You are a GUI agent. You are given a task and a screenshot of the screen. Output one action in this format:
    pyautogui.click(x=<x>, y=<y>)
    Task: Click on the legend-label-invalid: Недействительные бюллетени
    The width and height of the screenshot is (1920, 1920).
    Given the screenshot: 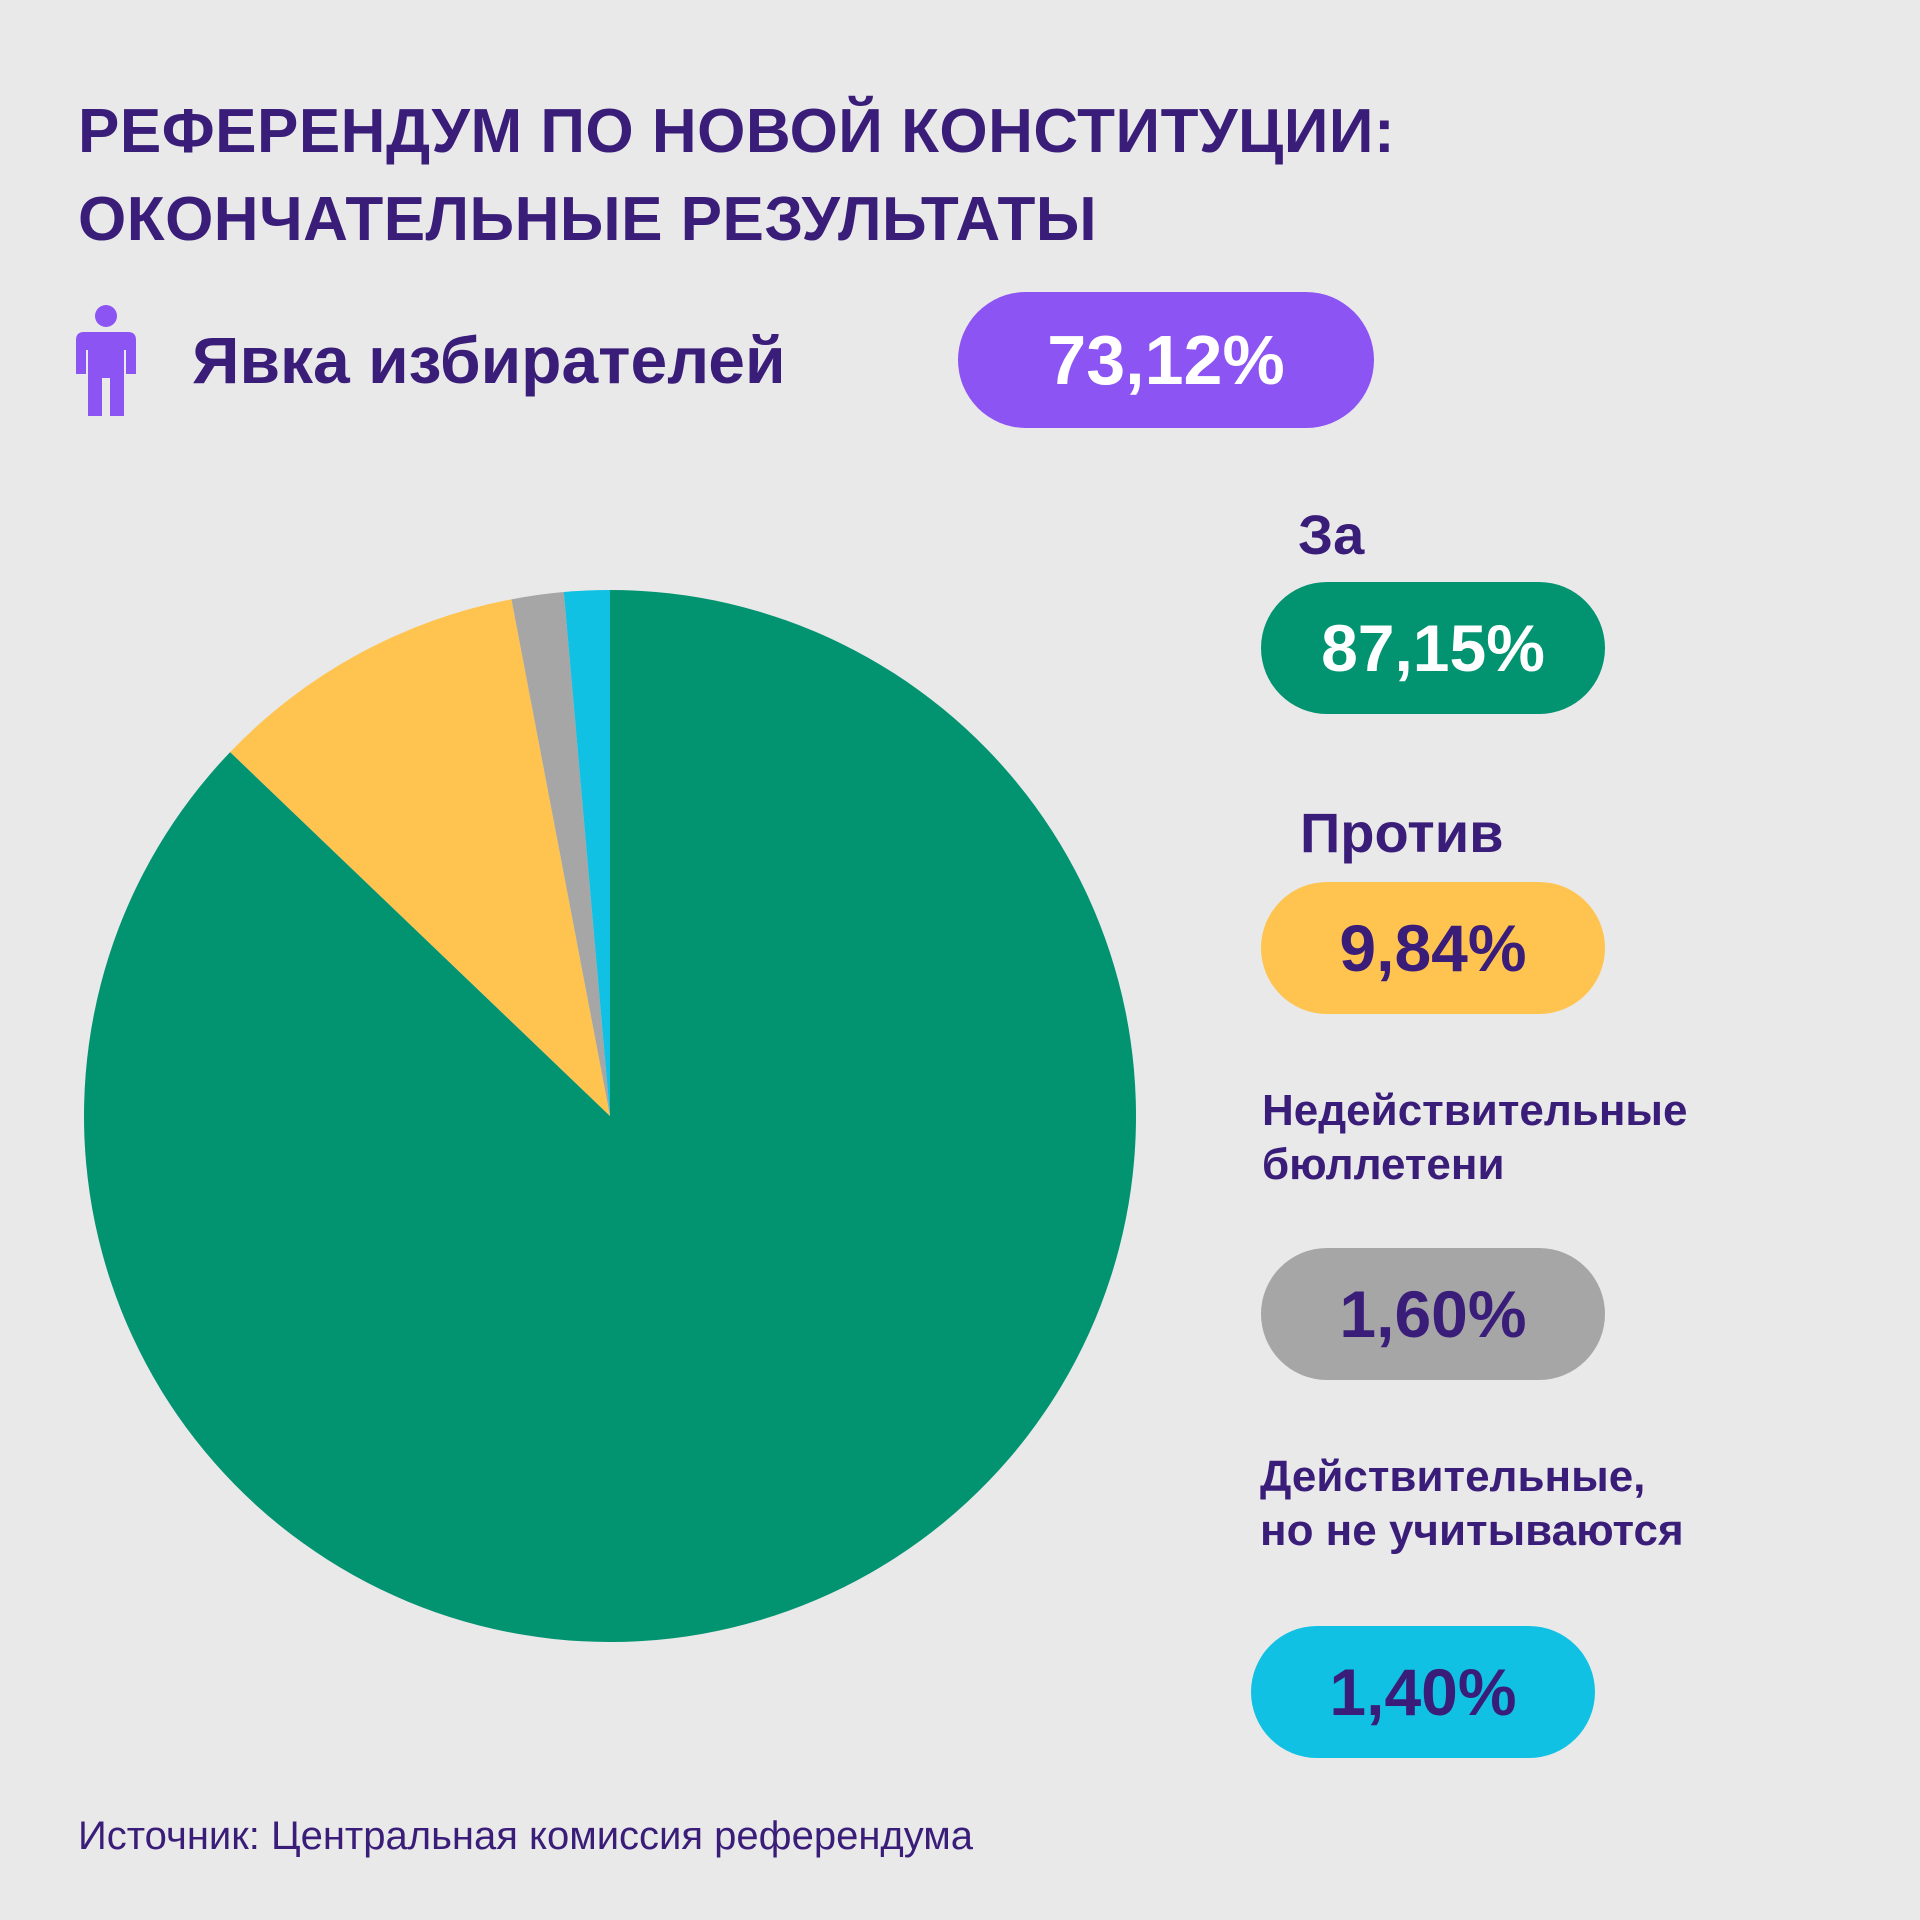 What is the action you would take?
    pyautogui.click(x=1474, y=1138)
    